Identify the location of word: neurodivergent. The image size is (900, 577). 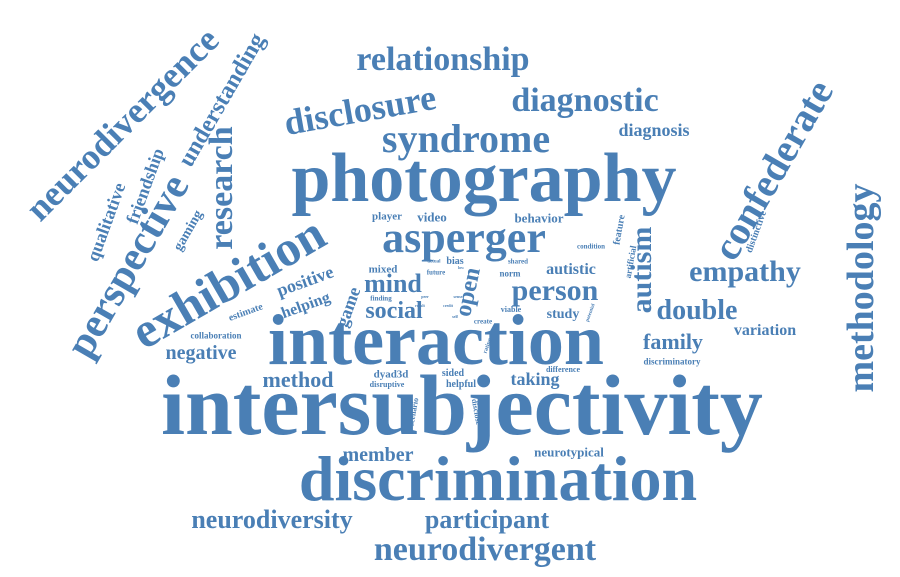
(485, 549).